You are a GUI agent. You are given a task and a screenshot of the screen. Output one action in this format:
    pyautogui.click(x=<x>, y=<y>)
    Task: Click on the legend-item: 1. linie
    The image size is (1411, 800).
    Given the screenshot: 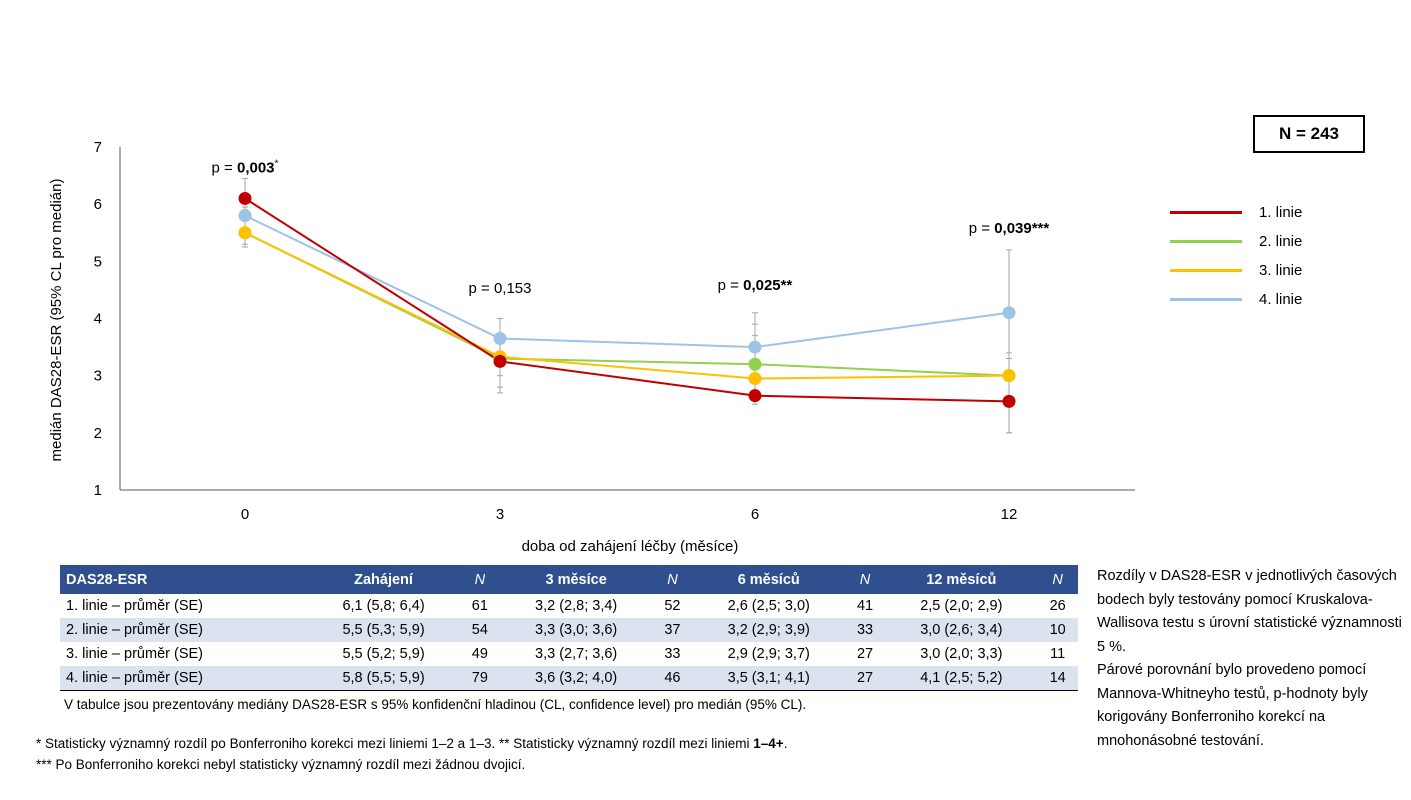 What is the action you would take?
    pyautogui.click(x=1236, y=212)
    